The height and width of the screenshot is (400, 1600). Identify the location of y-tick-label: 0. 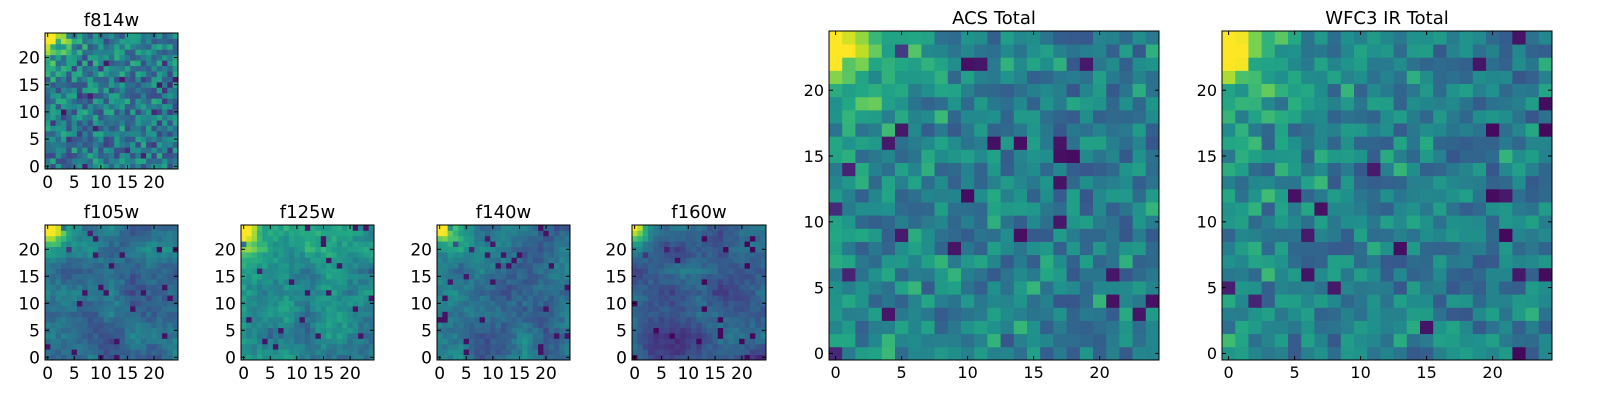
(230, 358).